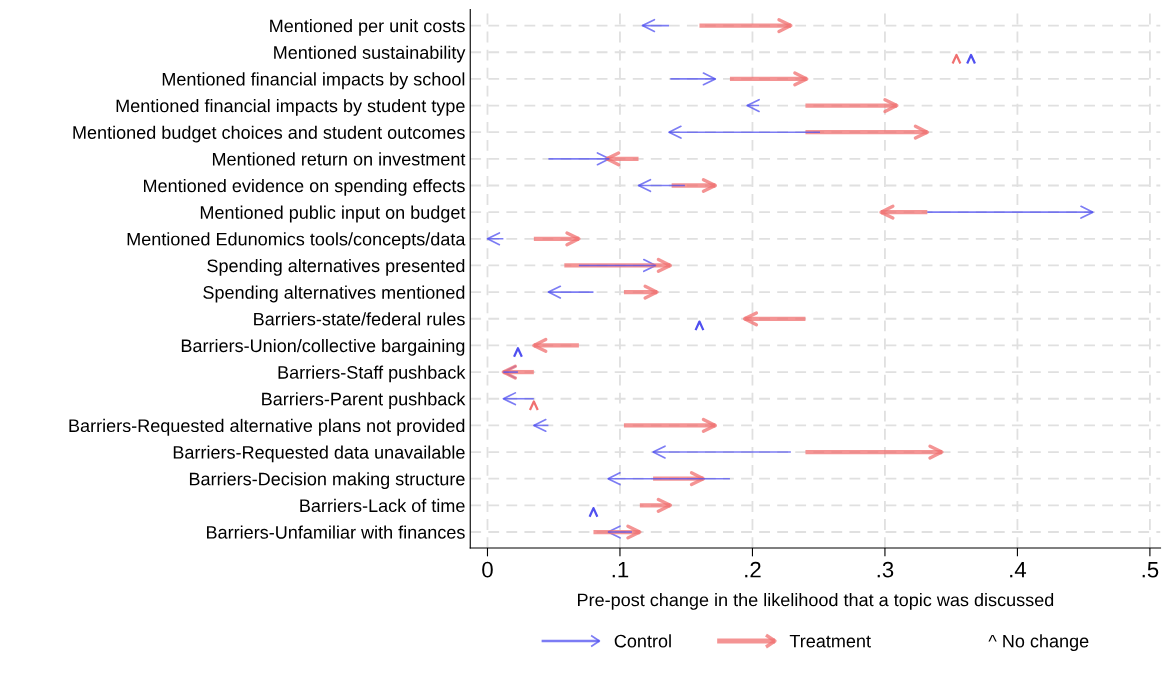 This screenshot has width=1164, height=685. I want to click on y-tick-label: Mentioned budget choices and student outcomes, so click(269, 134).